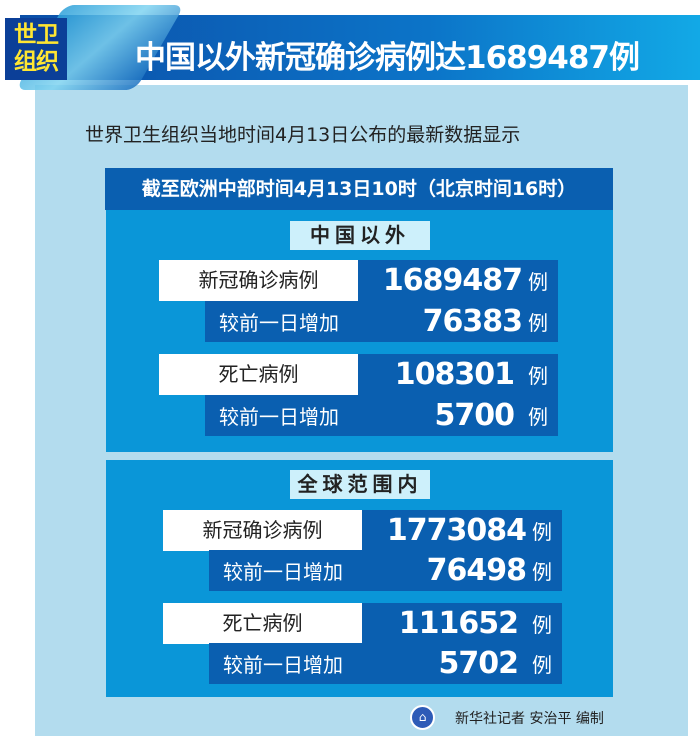 The image size is (700, 736). What do you see at coordinates (387, 58) in the screenshot?
I see `page-title: 中国以外新冠确诊病例达1689487例` at bounding box center [387, 58].